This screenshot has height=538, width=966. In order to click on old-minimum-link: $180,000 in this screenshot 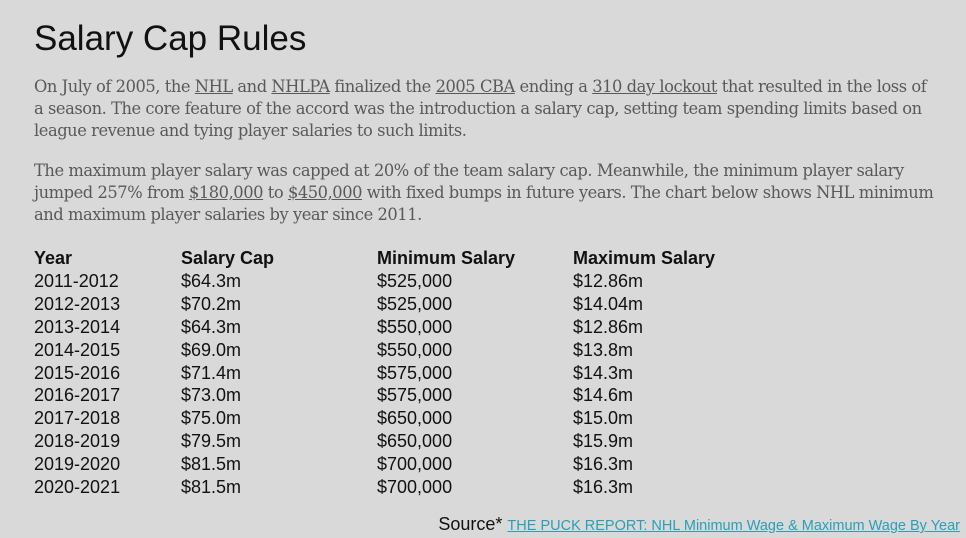, I will do `click(226, 192)`.